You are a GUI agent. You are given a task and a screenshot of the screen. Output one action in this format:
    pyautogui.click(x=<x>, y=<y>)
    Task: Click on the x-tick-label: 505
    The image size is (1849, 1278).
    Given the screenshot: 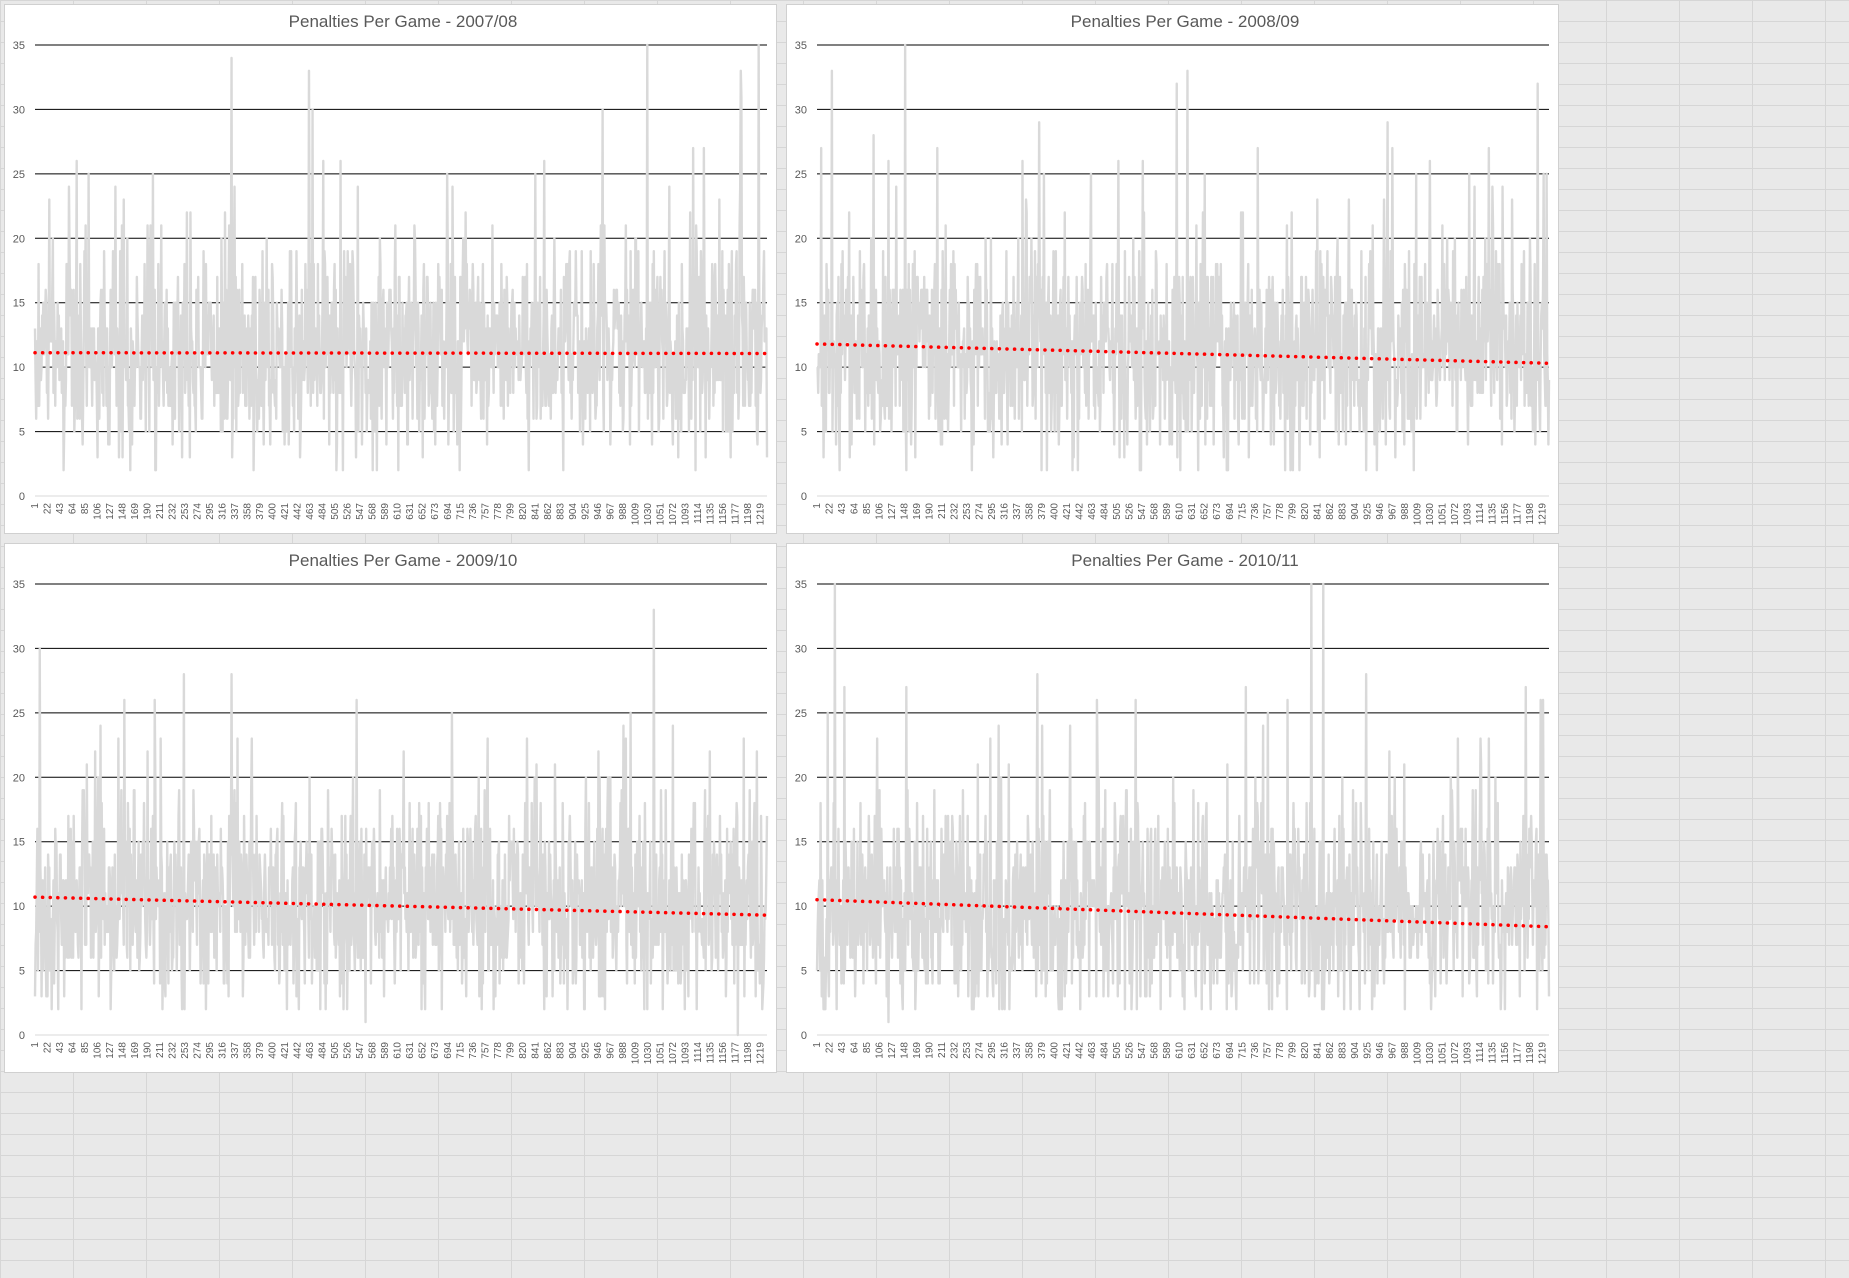 What is the action you would take?
    pyautogui.click(x=1117, y=1050)
    